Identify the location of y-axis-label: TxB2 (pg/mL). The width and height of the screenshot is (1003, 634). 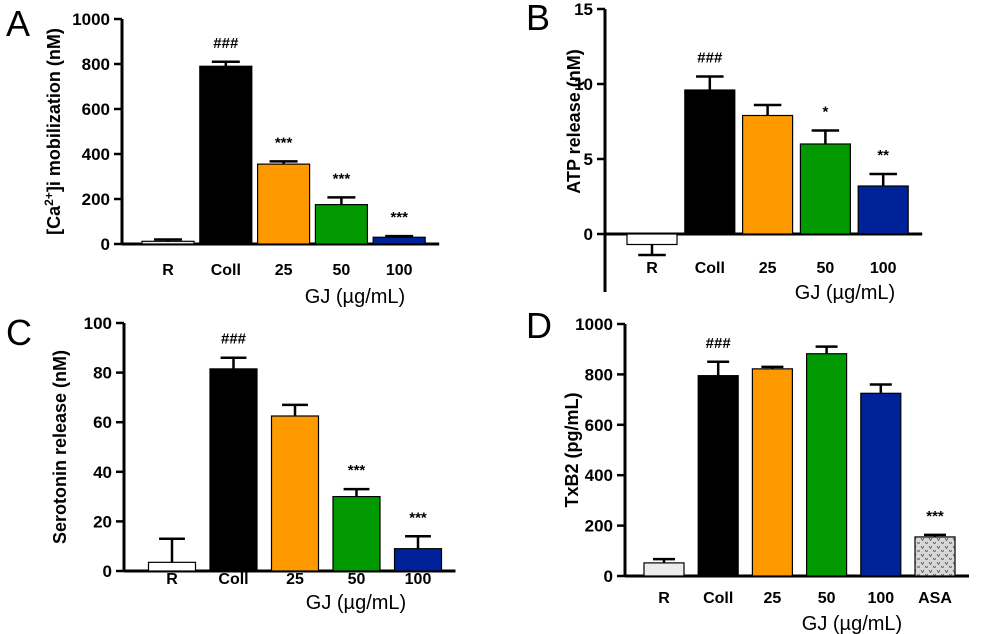
(572, 449).